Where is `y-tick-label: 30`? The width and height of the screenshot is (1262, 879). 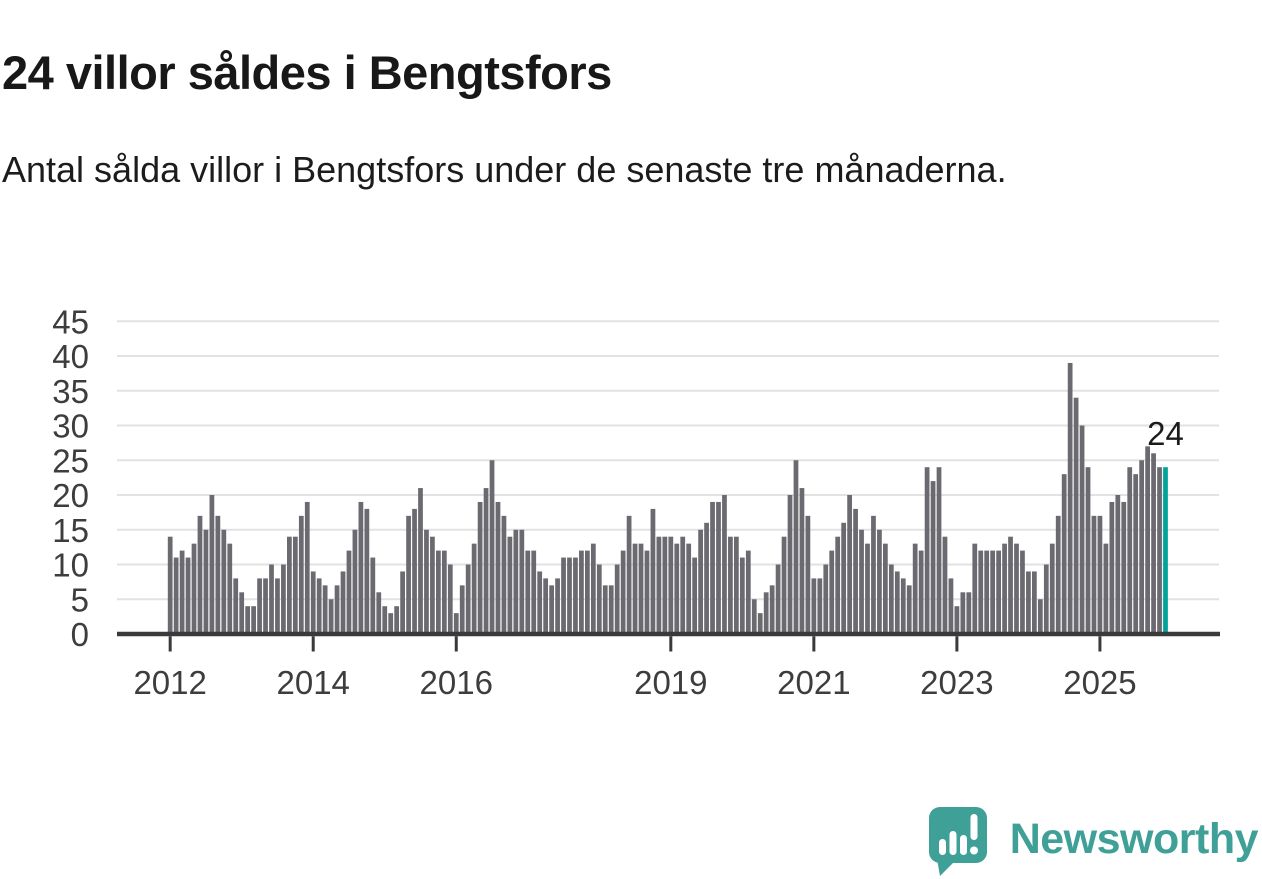
y-tick-label: 30 is located at coordinates (70, 426).